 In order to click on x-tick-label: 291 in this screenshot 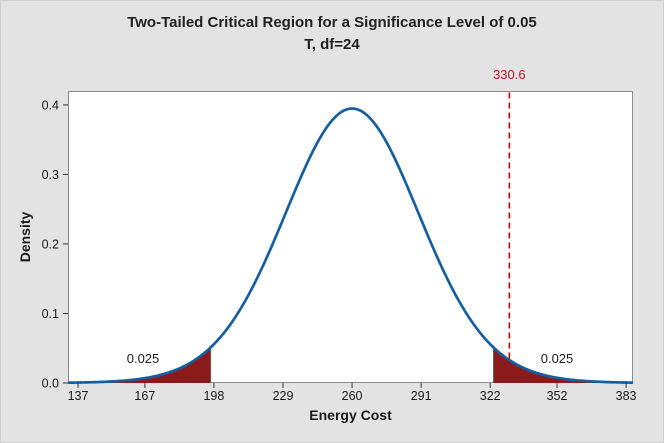, I will do `click(421, 396)`.